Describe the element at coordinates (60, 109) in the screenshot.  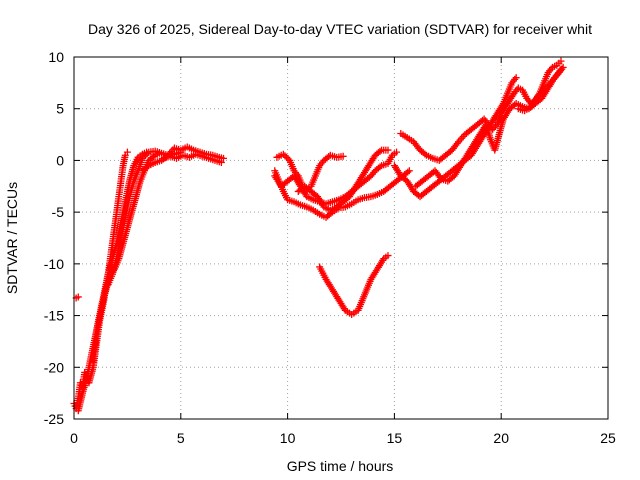
I see `y-tick-label: 5` at that location.